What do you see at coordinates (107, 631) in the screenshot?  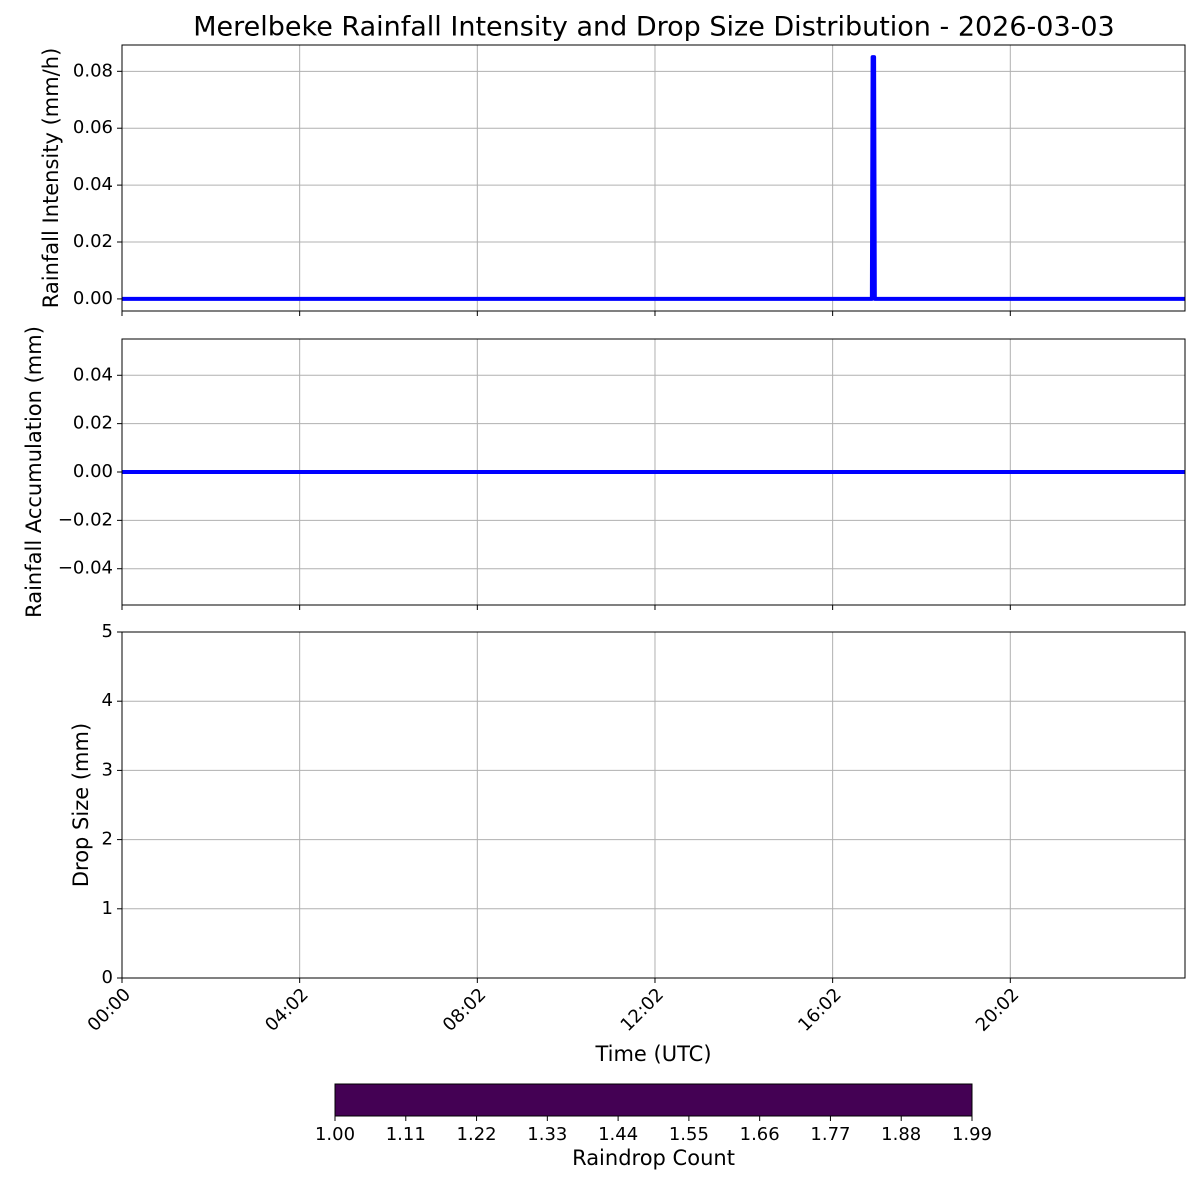 I see `y-tick-label: 5` at bounding box center [107, 631].